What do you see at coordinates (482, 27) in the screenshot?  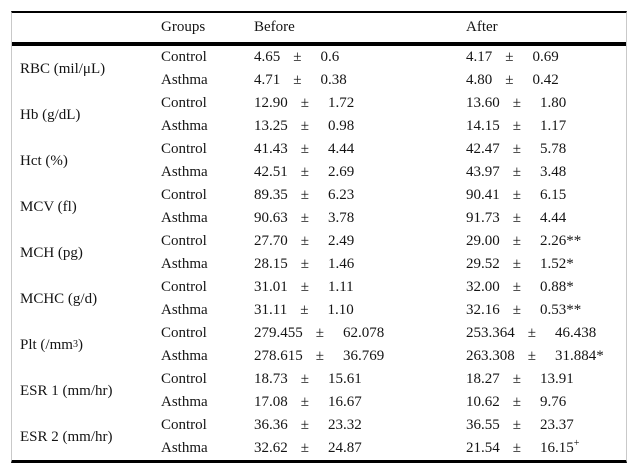 I see `column-header-after: After` at bounding box center [482, 27].